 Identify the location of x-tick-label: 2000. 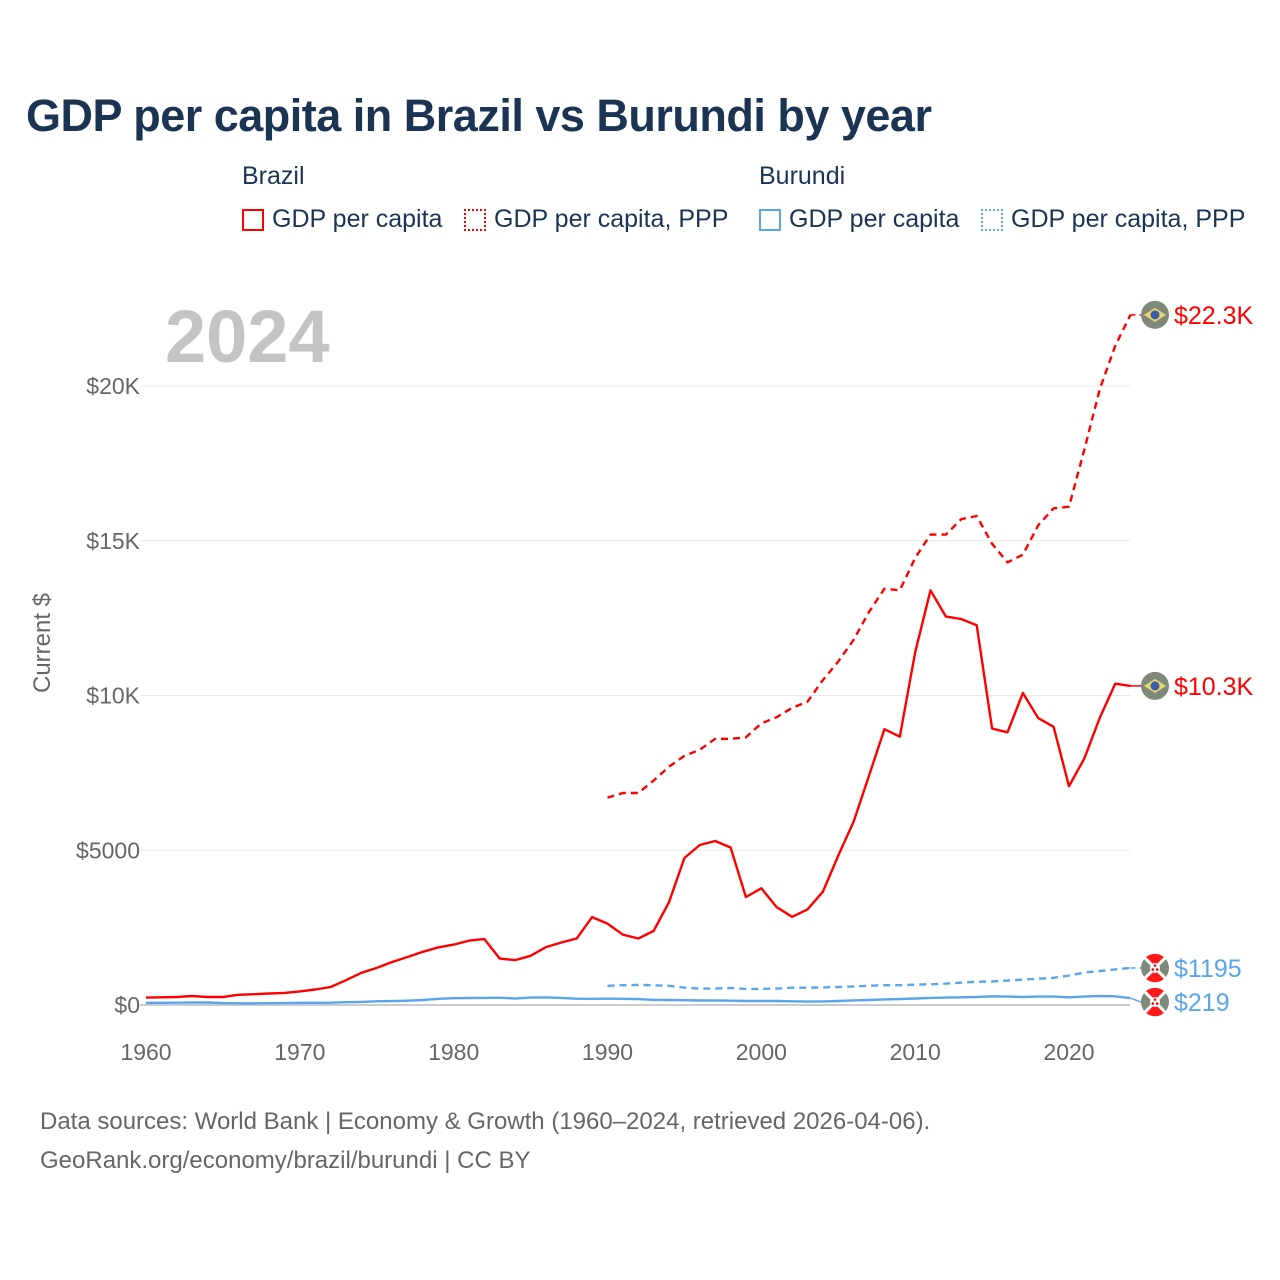
(761, 1052).